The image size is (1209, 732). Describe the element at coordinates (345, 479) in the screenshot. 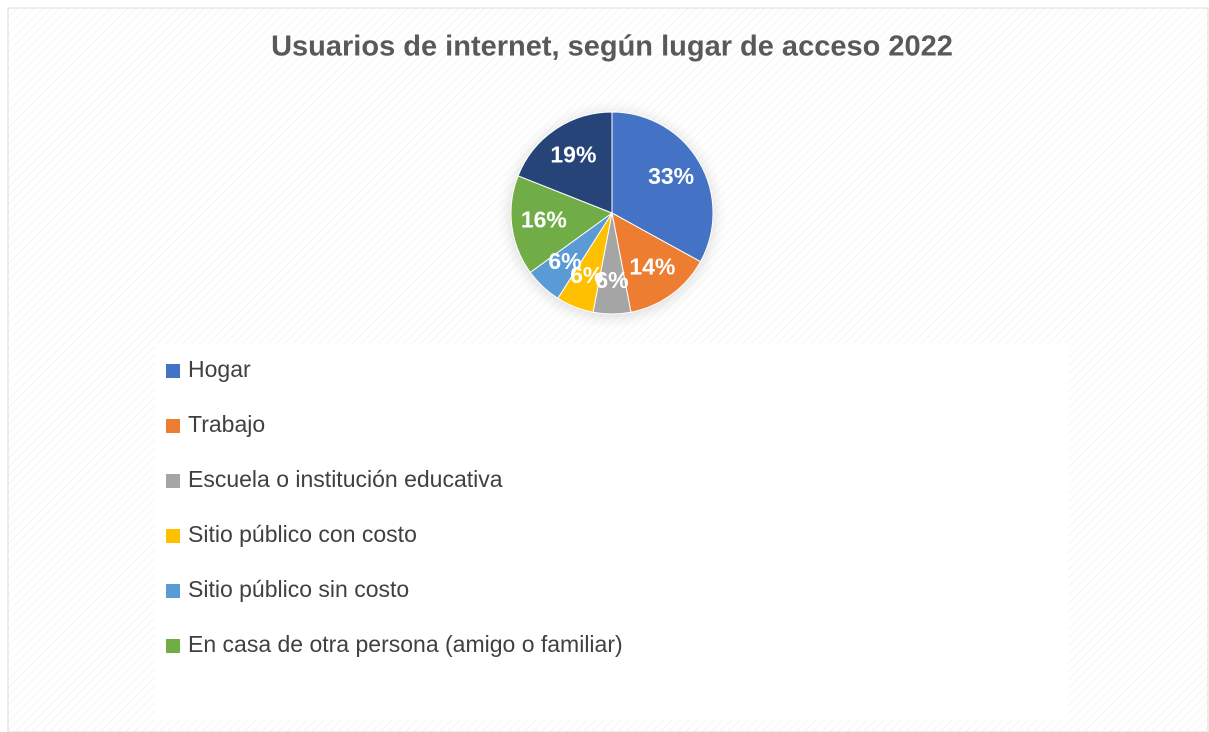

I see `legend-label: Escuela o institución educativa` at that location.